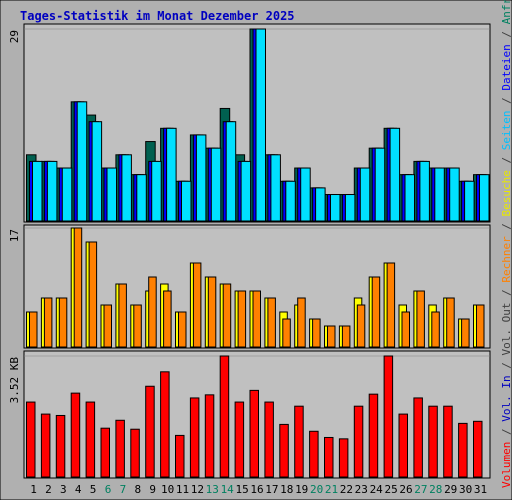 The height and width of the screenshot is (500, 512). I want to click on day-label-3: 3, so click(63, 489).